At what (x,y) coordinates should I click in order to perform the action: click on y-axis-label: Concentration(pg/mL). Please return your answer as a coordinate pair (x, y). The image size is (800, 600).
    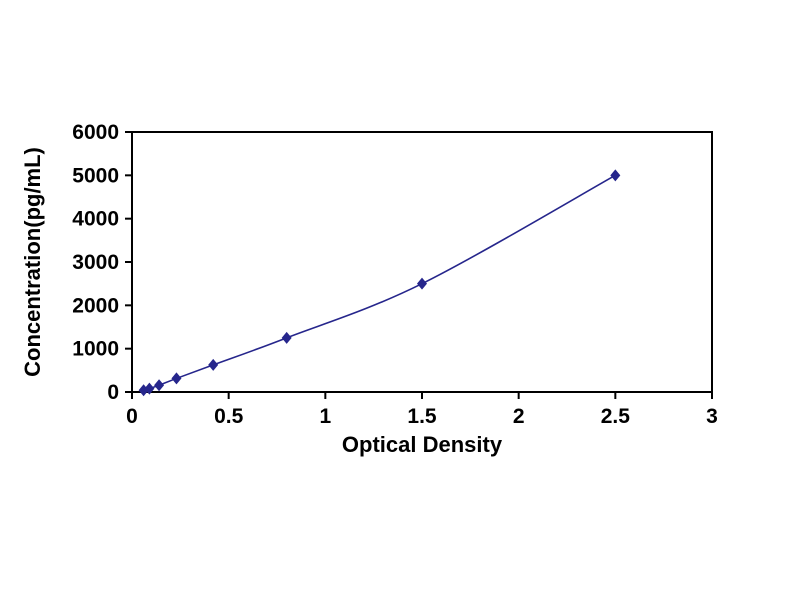
    Looking at the image, I should click on (32, 262).